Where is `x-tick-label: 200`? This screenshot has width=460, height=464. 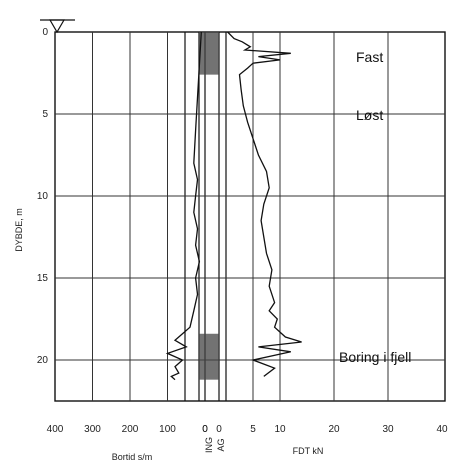 x-tick-label: 200 is located at coordinates (130, 429).